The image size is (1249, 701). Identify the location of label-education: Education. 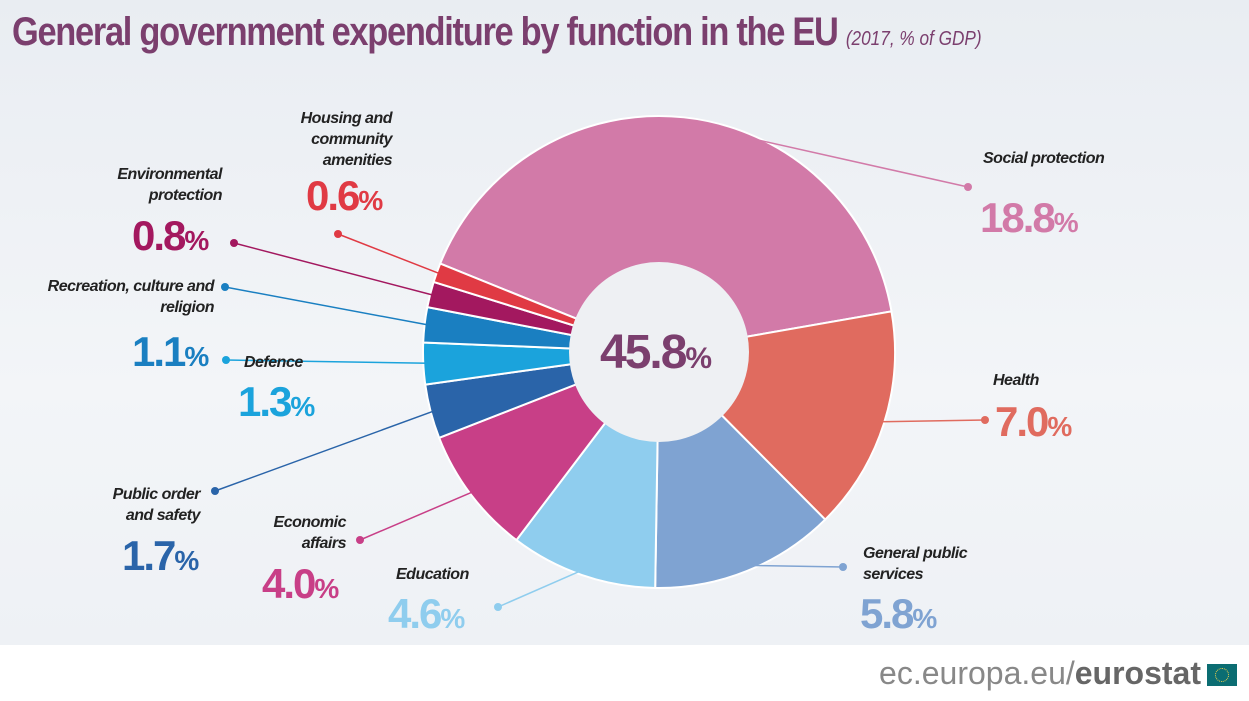
(432, 574).